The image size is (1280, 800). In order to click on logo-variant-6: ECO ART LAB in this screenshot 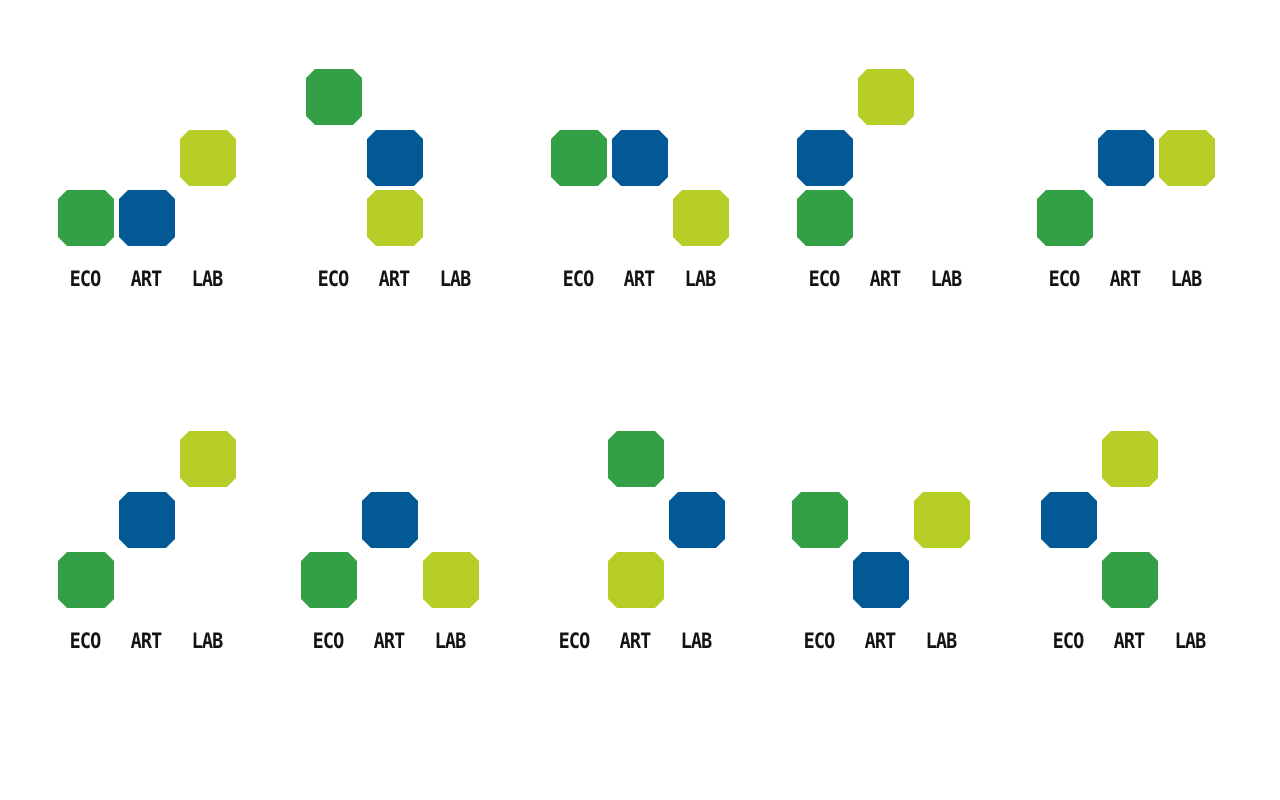, I will do `click(118, 507)`.